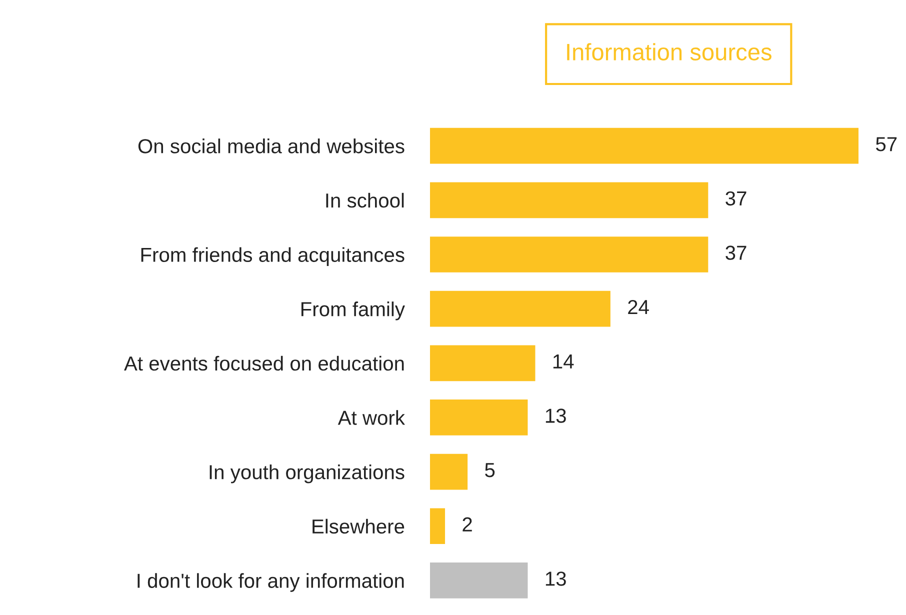  Describe the element at coordinates (563, 361) in the screenshot. I see `data-label: 14` at that location.